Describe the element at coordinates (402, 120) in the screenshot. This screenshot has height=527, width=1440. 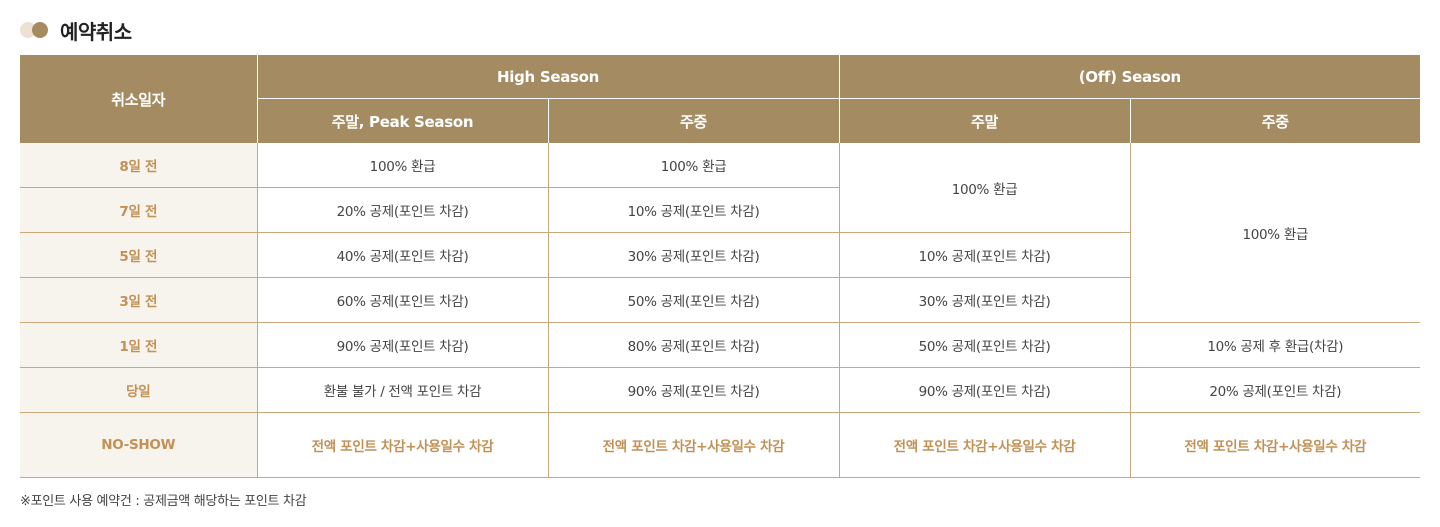
I see `header-high-weekend: 주말, Peak Season` at that location.